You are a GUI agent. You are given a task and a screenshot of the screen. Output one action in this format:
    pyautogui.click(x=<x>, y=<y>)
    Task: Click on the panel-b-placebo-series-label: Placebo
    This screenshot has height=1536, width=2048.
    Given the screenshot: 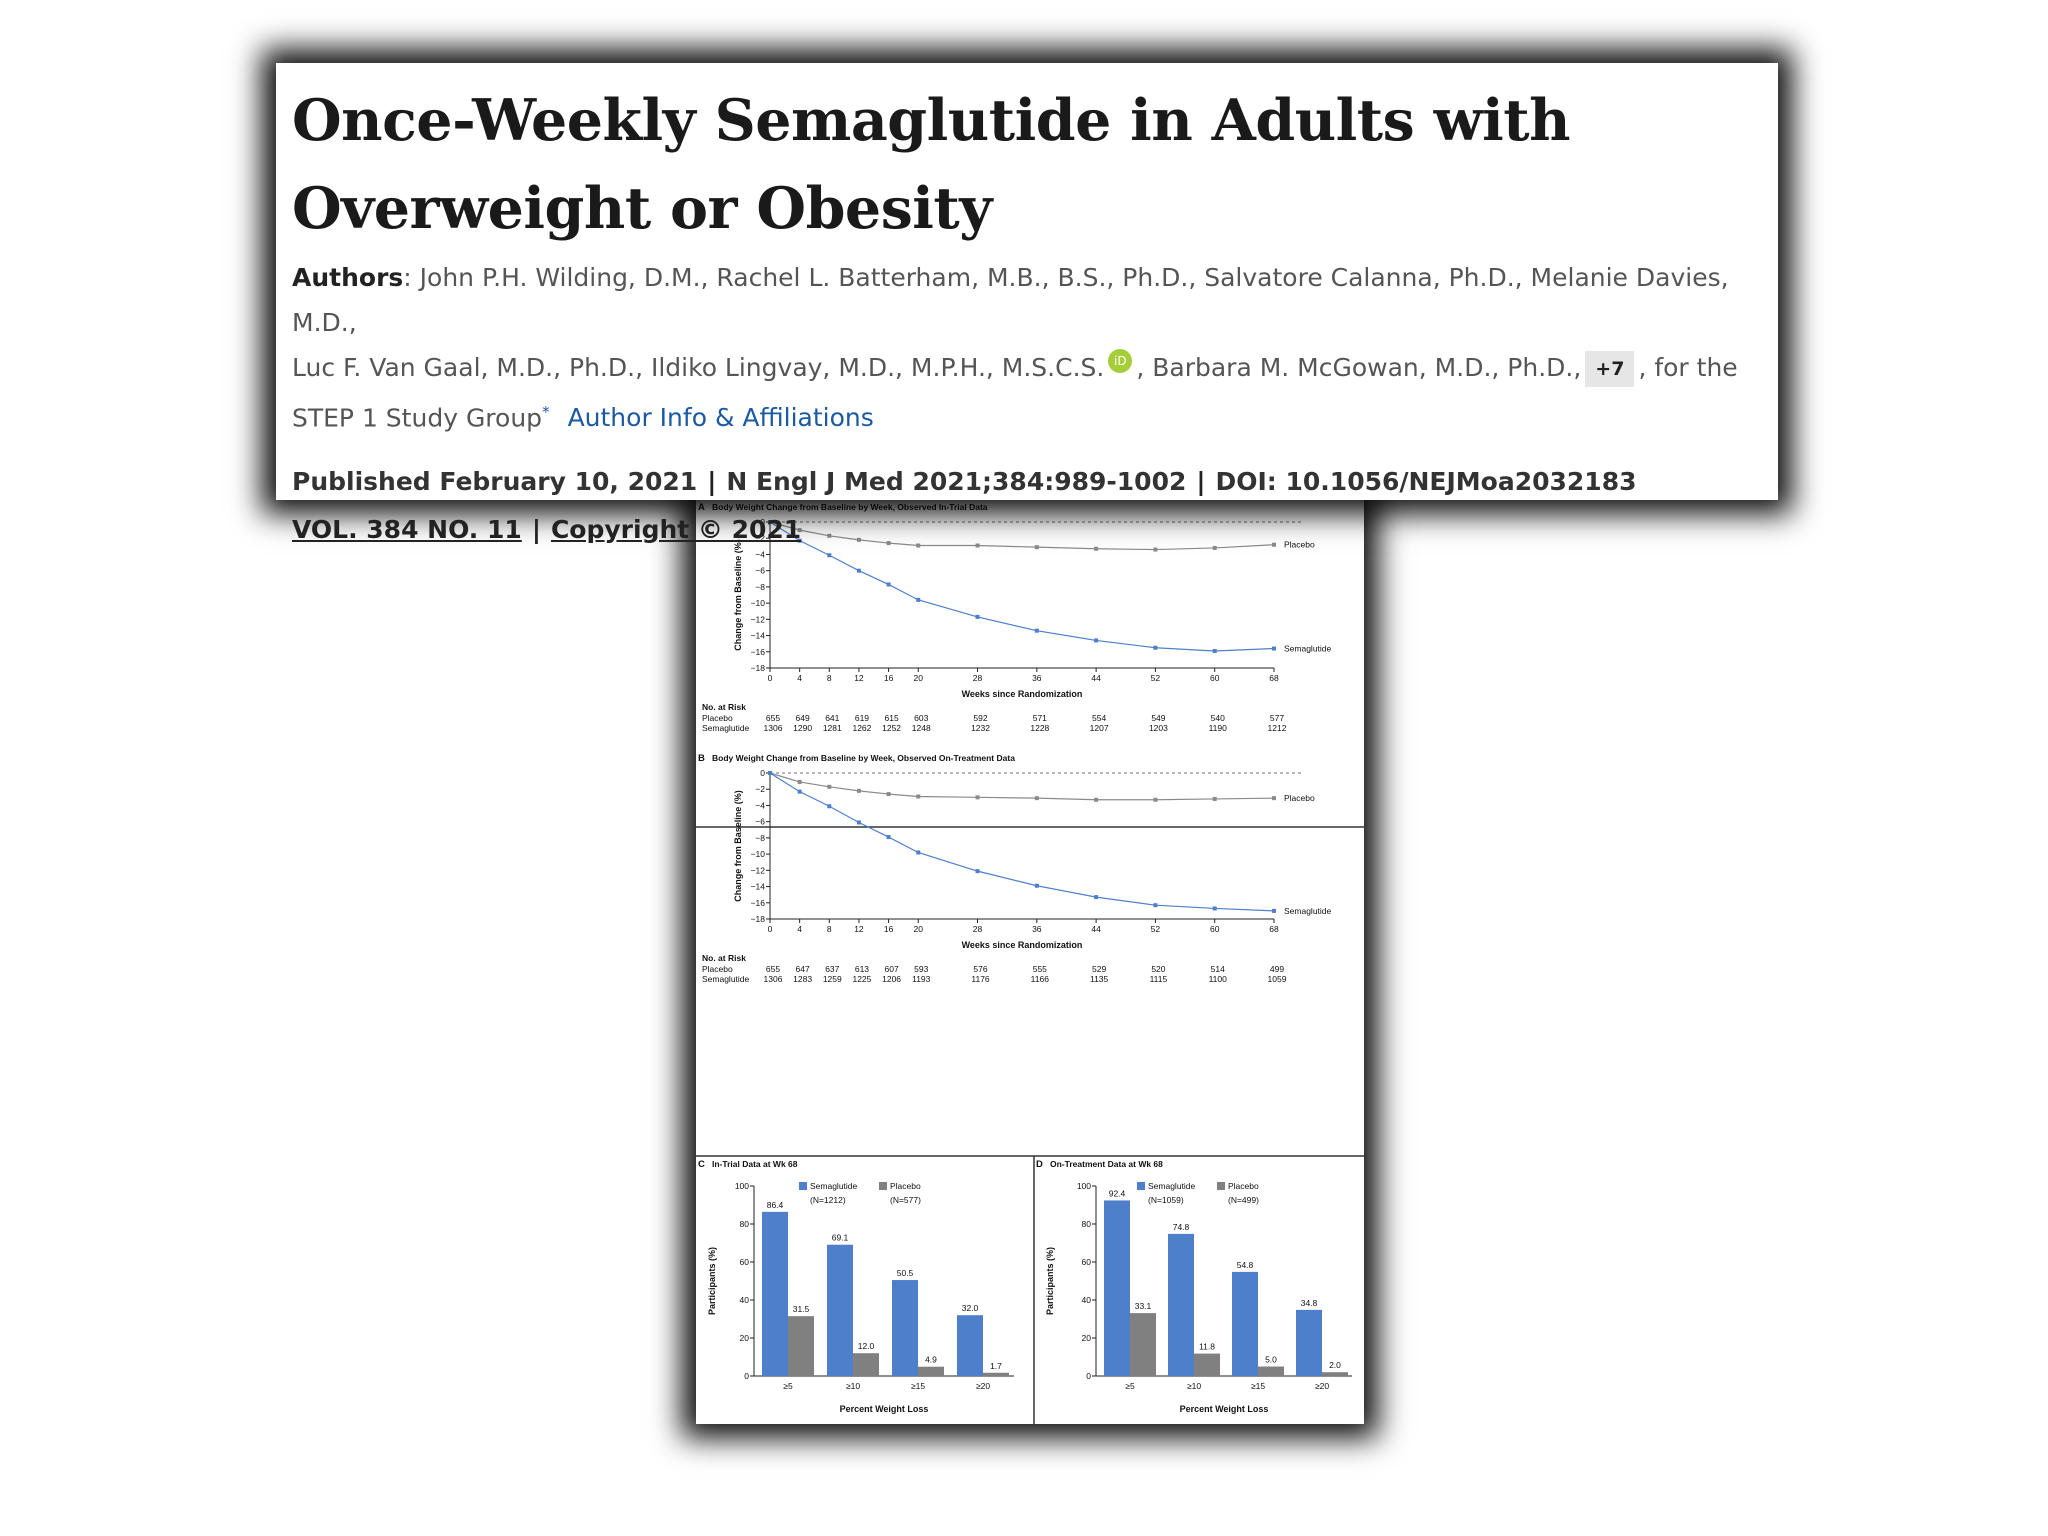 What is the action you would take?
    pyautogui.click(x=1299, y=798)
    